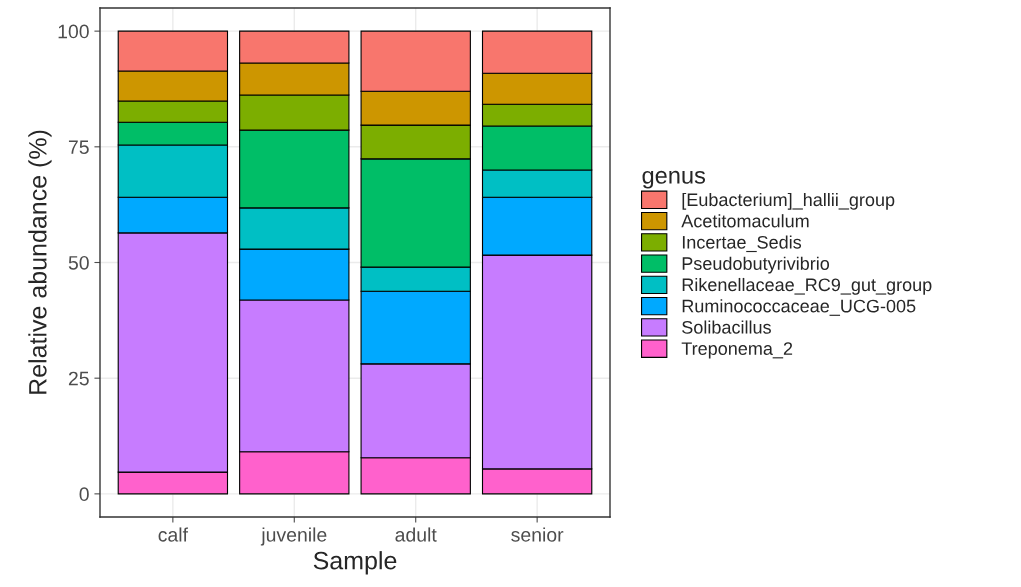 This screenshot has height=587, width=1021. What do you see at coordinates (742, 244) in the screenshot?
I see `legend-label: Incertae_Sedis` at bounding box center [742, 244].